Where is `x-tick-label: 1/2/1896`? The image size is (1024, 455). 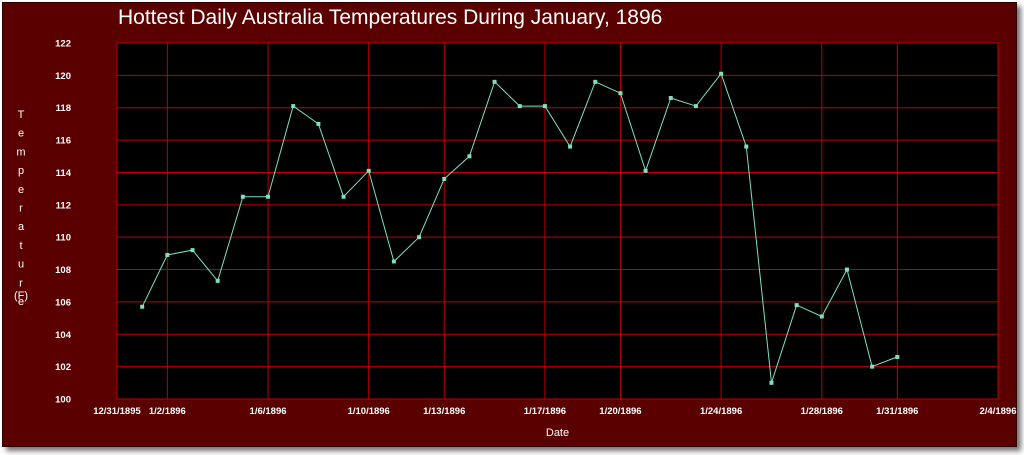 x-tick-label: 1/2/1896 is located at coordinates (167, 411).